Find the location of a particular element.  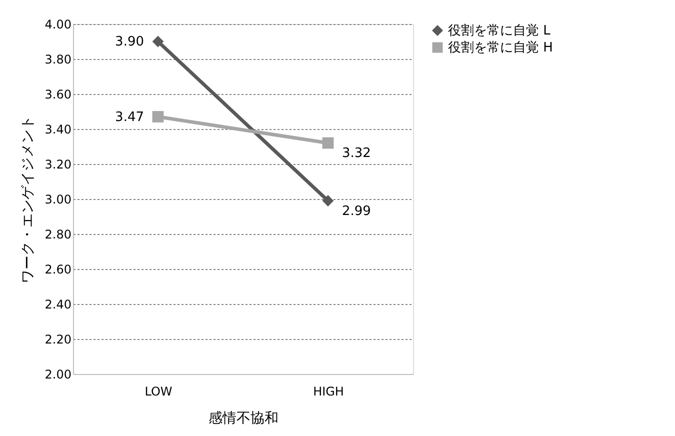

y-tick-label: 4.00 is located at coordinates (58, 25).